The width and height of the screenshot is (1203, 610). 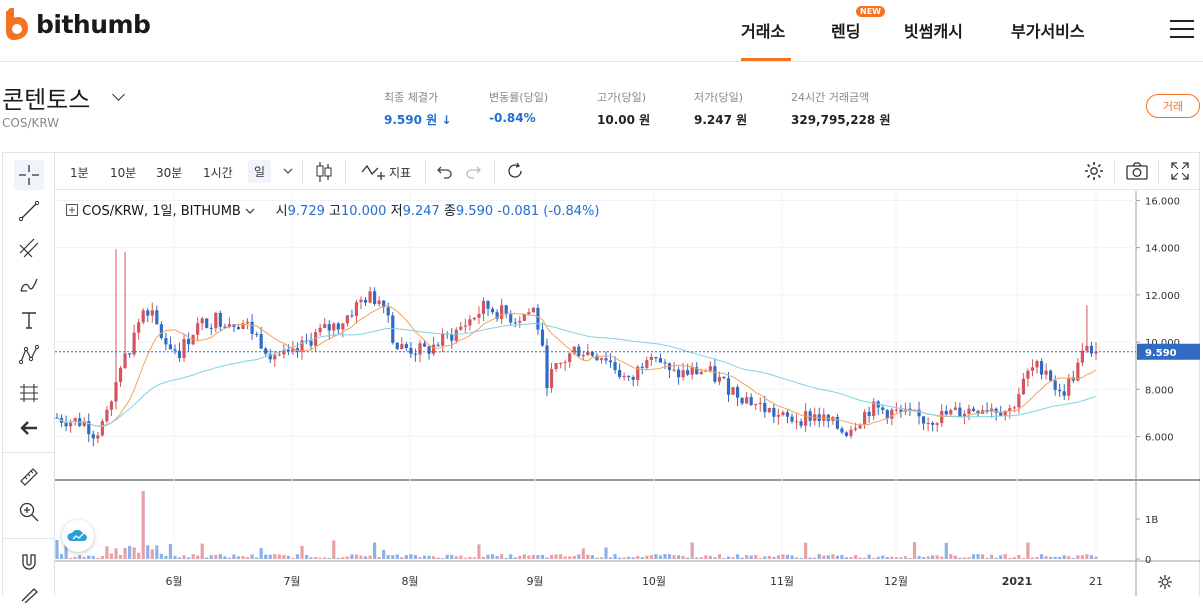 I want to click on chart-logo-icon, so click(x=78, y=536).